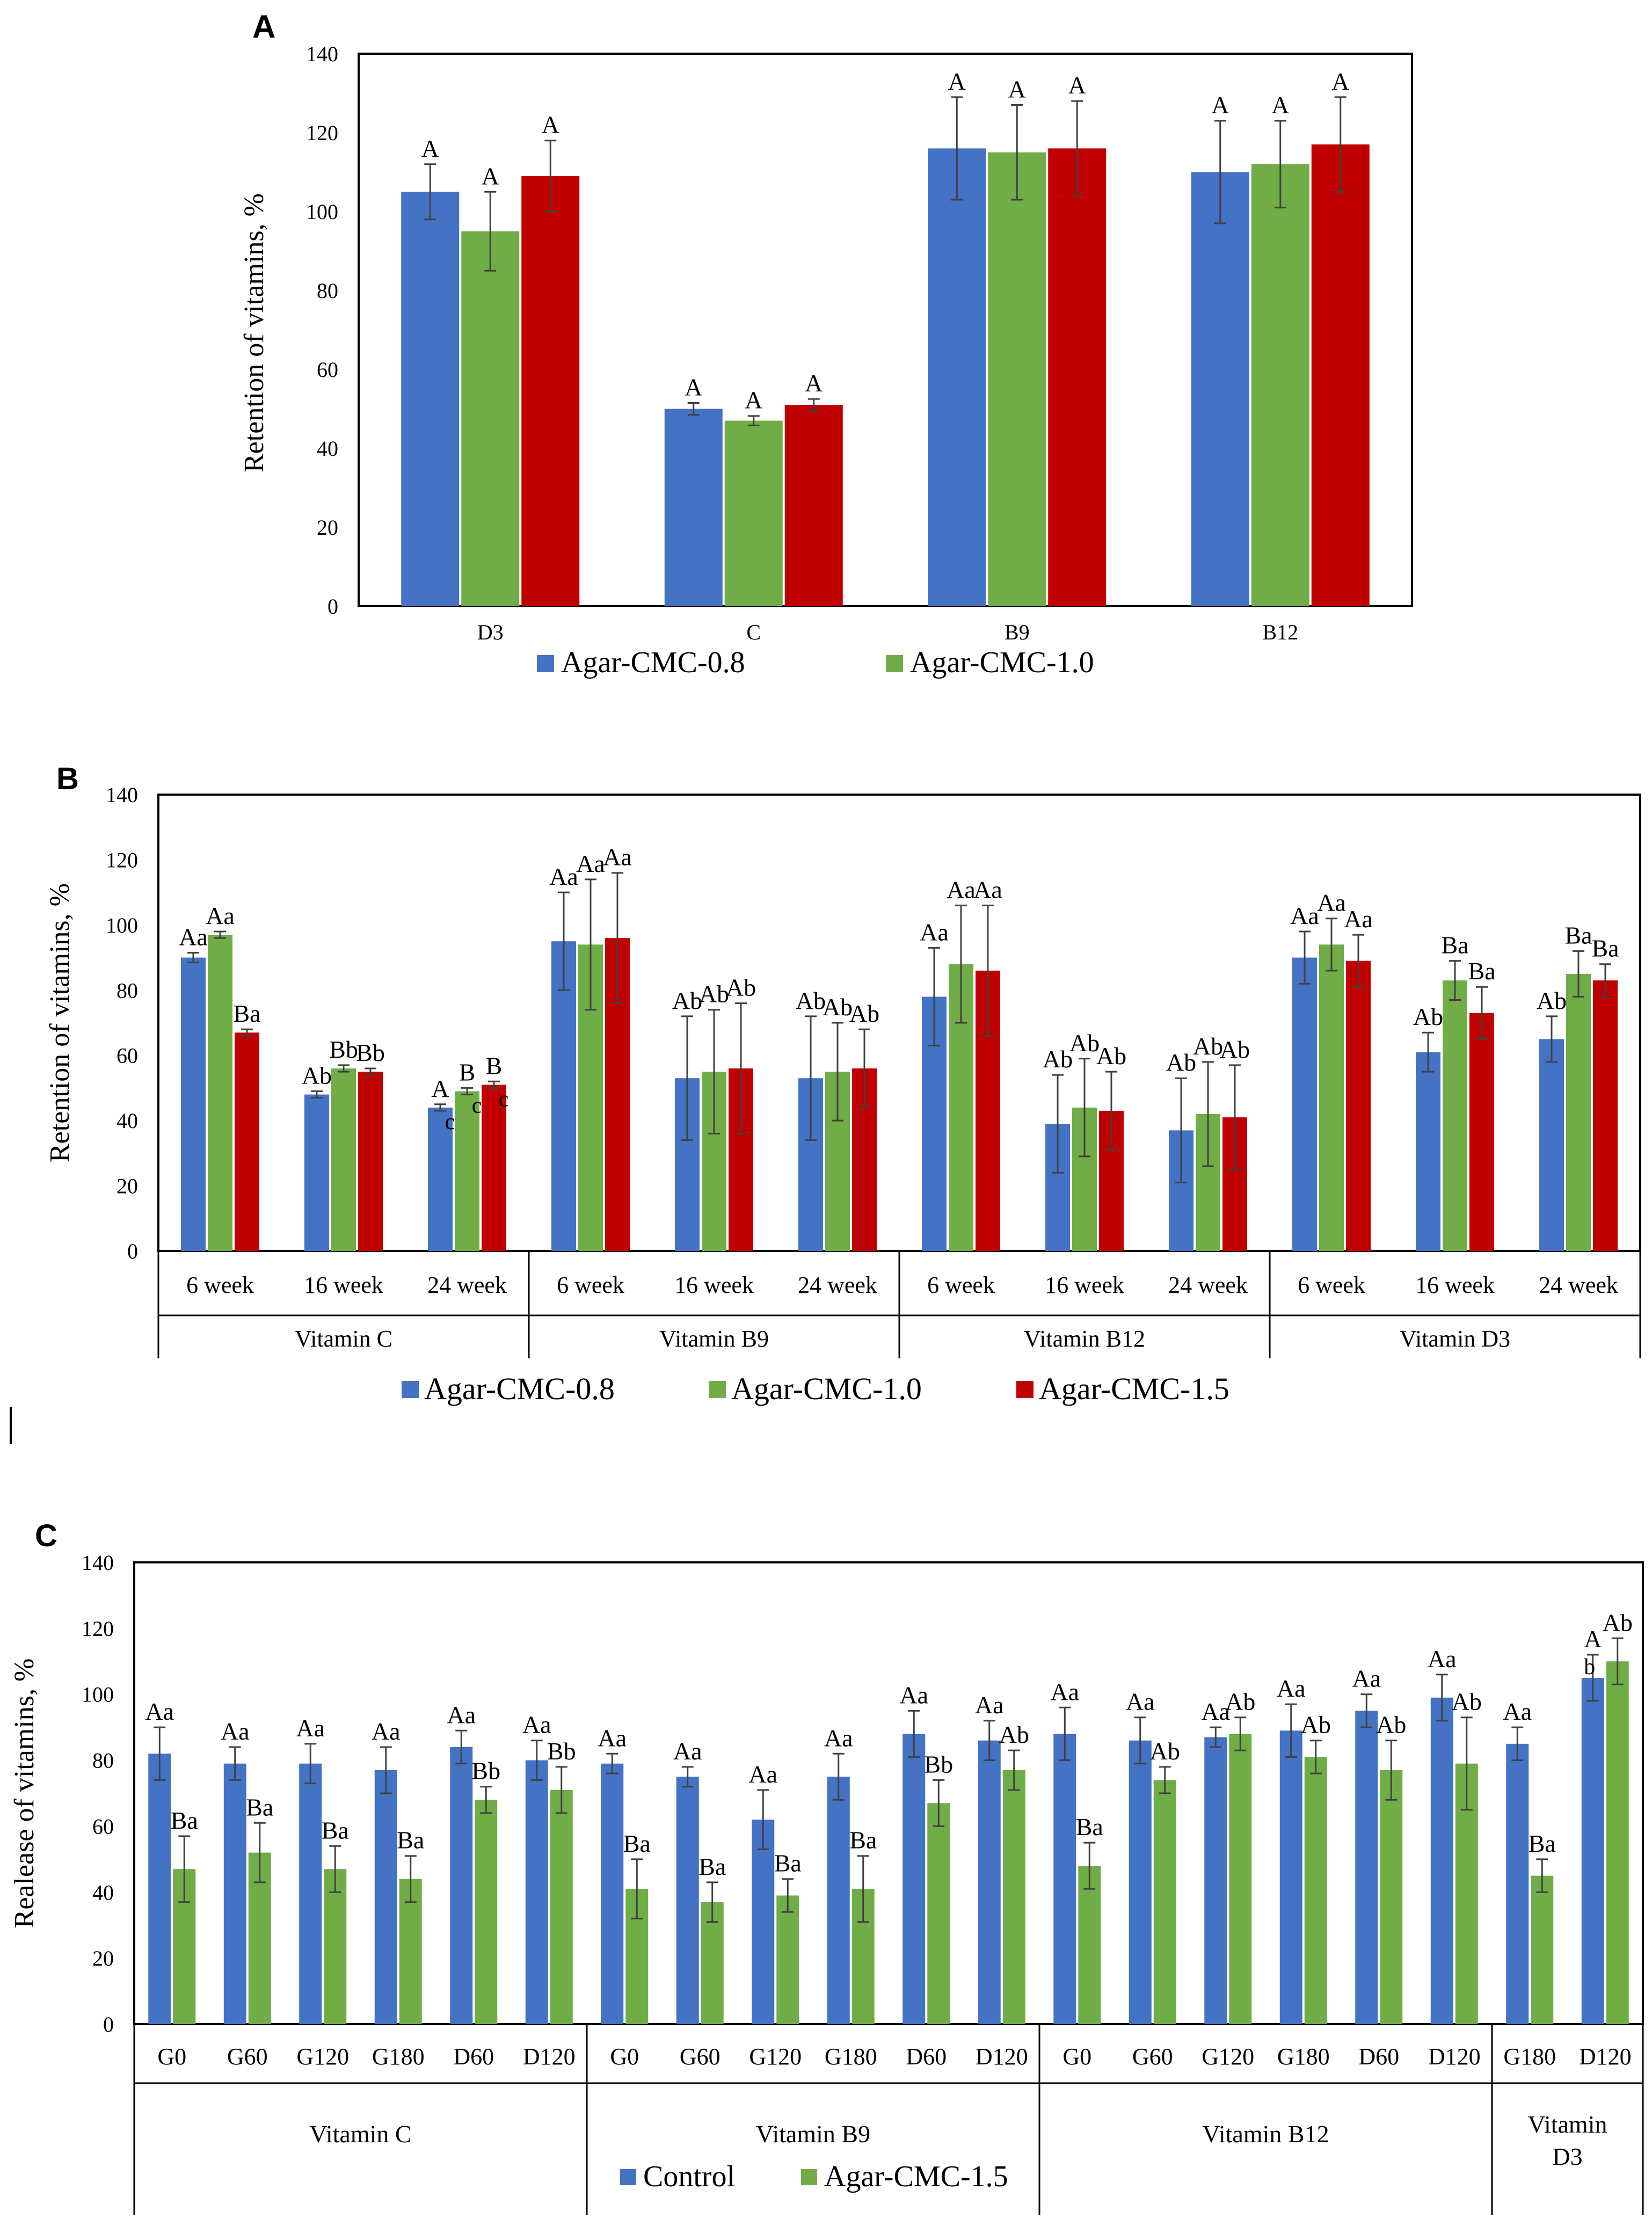 This screenshot has height=2226, width=1652. I want to click on x-tick-label: B12, so click(1280, 632).